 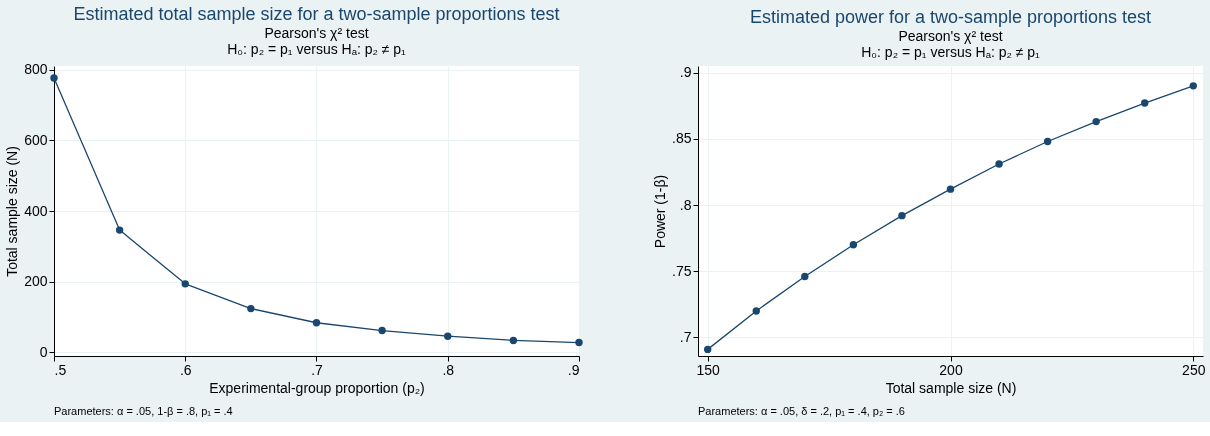 I want to click on x-tick-label: .7, so click(x=317, y=369).